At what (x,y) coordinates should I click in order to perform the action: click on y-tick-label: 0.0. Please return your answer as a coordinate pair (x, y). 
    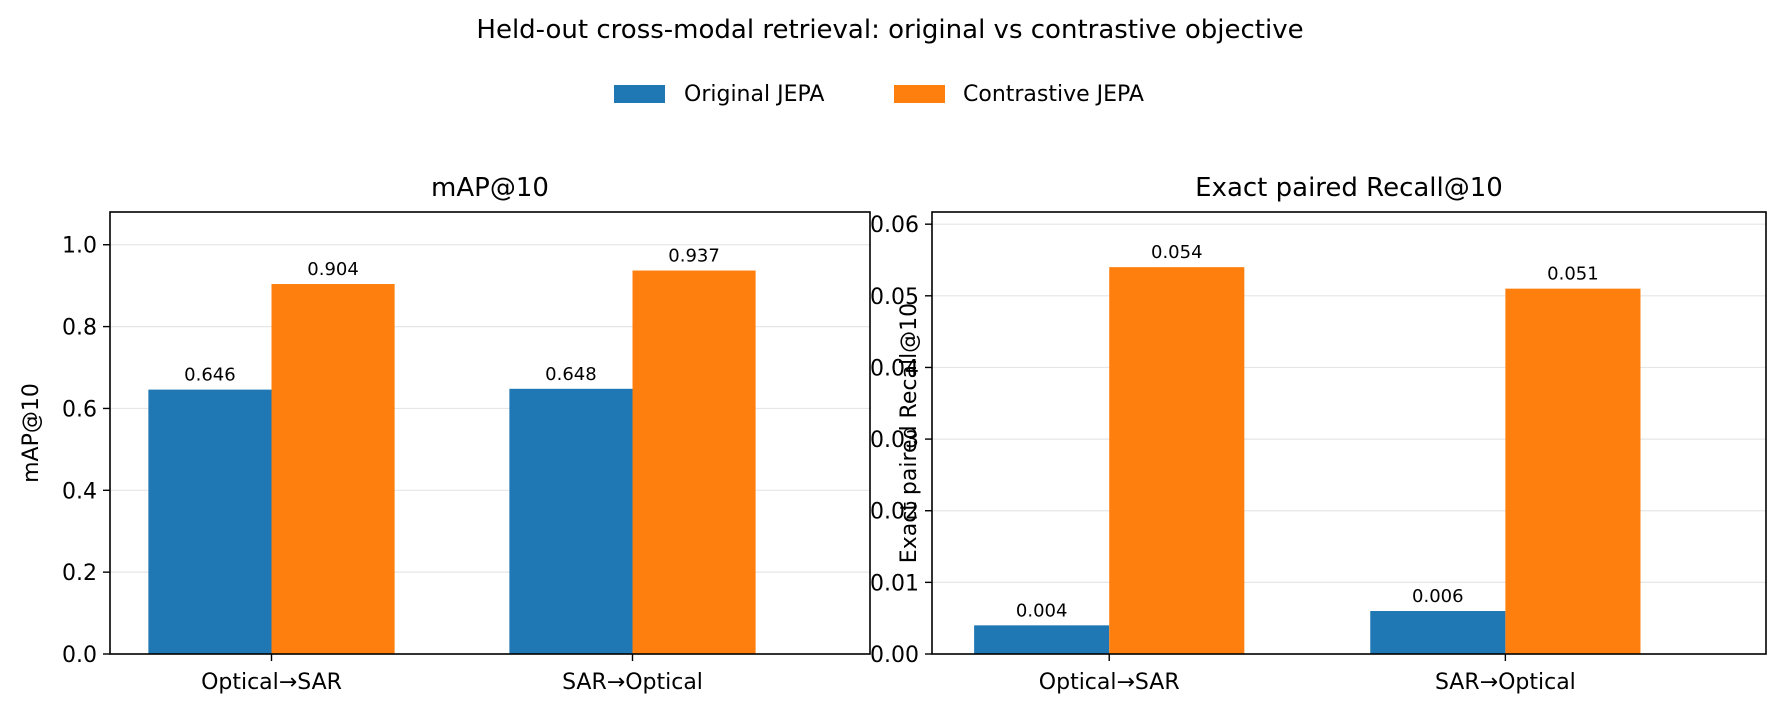
    Looking at the image, I should click on (79, 655).